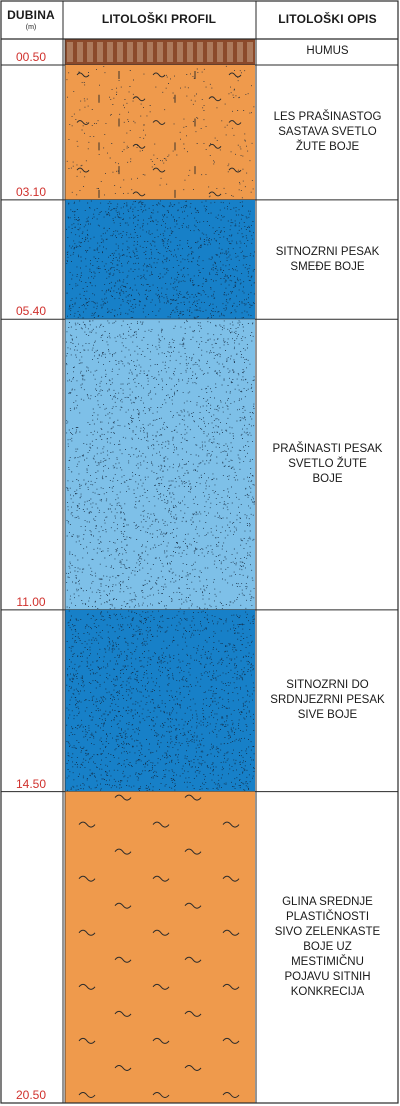 This screenshot has width=400, height=1106. What do you see at coordinates (31, 14) in the screenshot?
I see `depth-header-label: DUBINA` at bounding box center [31, 14].